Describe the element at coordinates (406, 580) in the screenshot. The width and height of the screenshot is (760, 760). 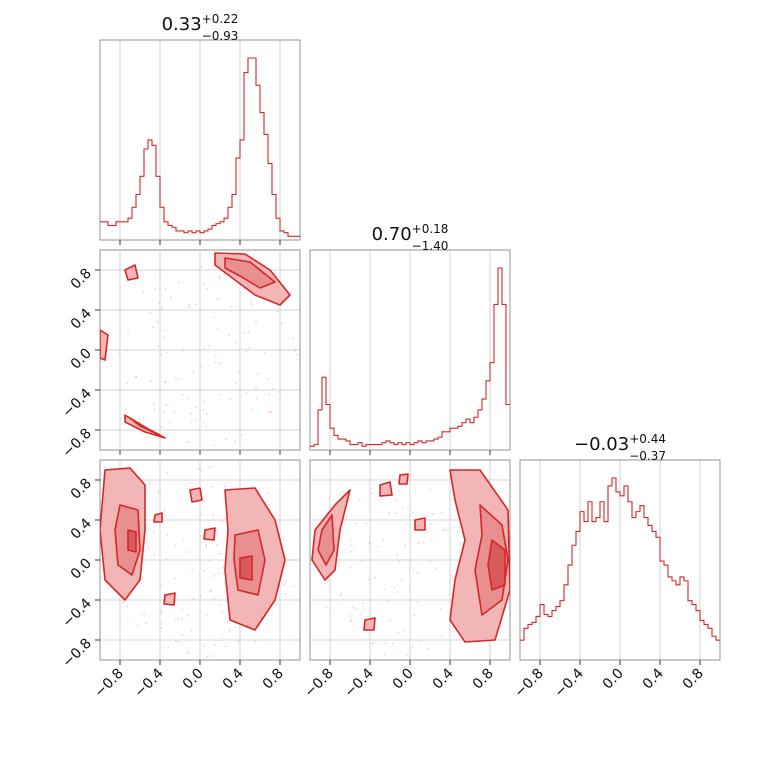
I see `contour-panel-param-3-vs-param-2: −0.8 −0.4 0.0 0.4 0.8` at that location.